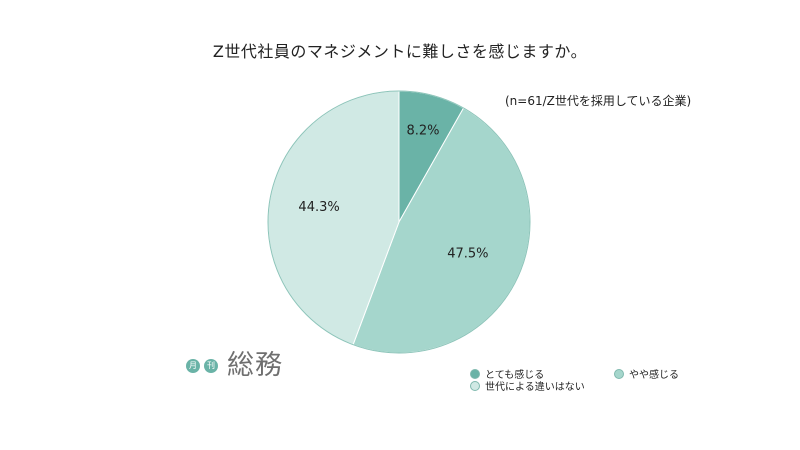 Image resolution: width=800 pixels, height=450 pixels. What do you see at coordinates (400, 51) in the screenshot?
I see `chart-title: Z世代社員のマネジメントに難しさを感じますか。` at bounding box center [400, 51].